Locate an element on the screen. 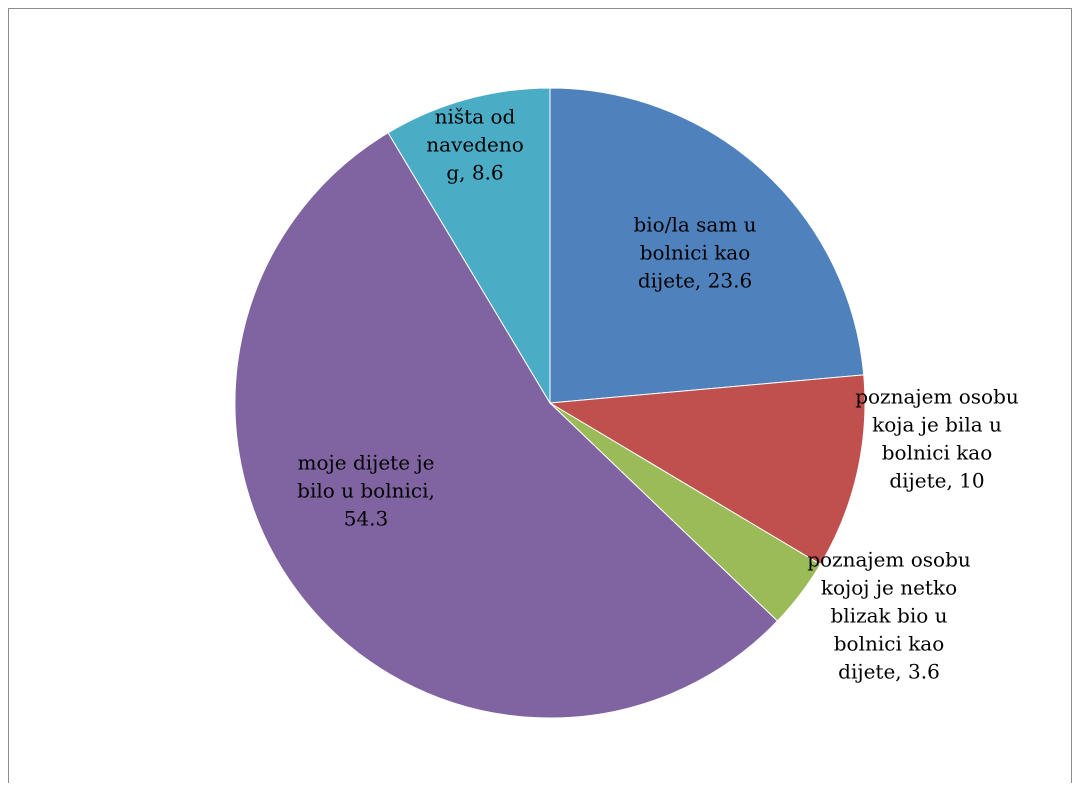 The height and width of the screenshot is (789, 1081). pie-slice-label-line: bio/la sam u is located at coordinates (694, 225).